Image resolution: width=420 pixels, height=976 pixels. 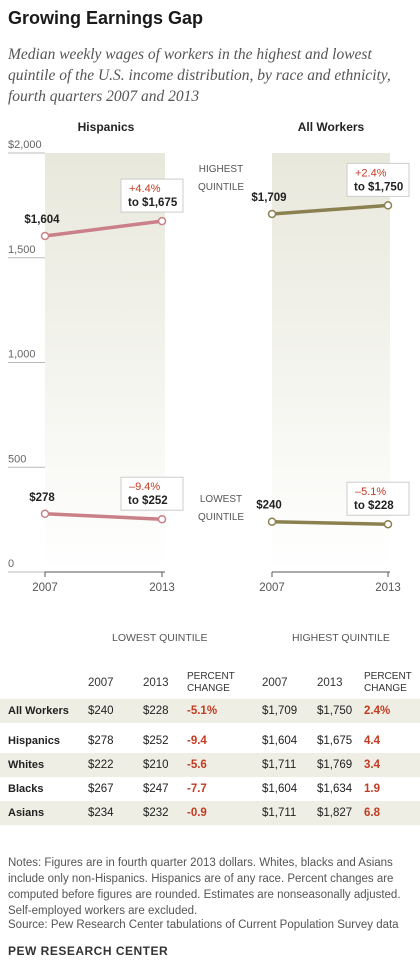 I want to click on table-cell: -0.9, so click(x=224, y=813).